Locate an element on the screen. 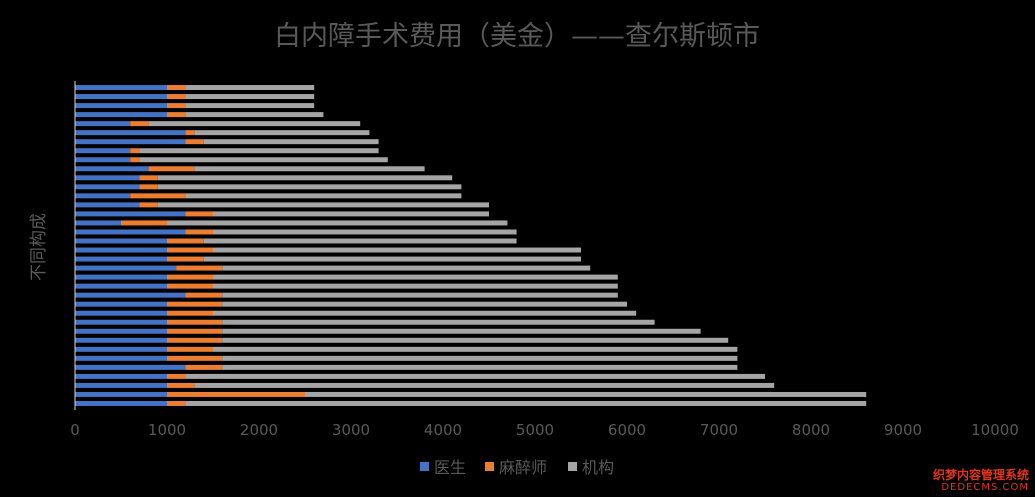  legend-label-1: 医生 is located at coordinates (450, 467).